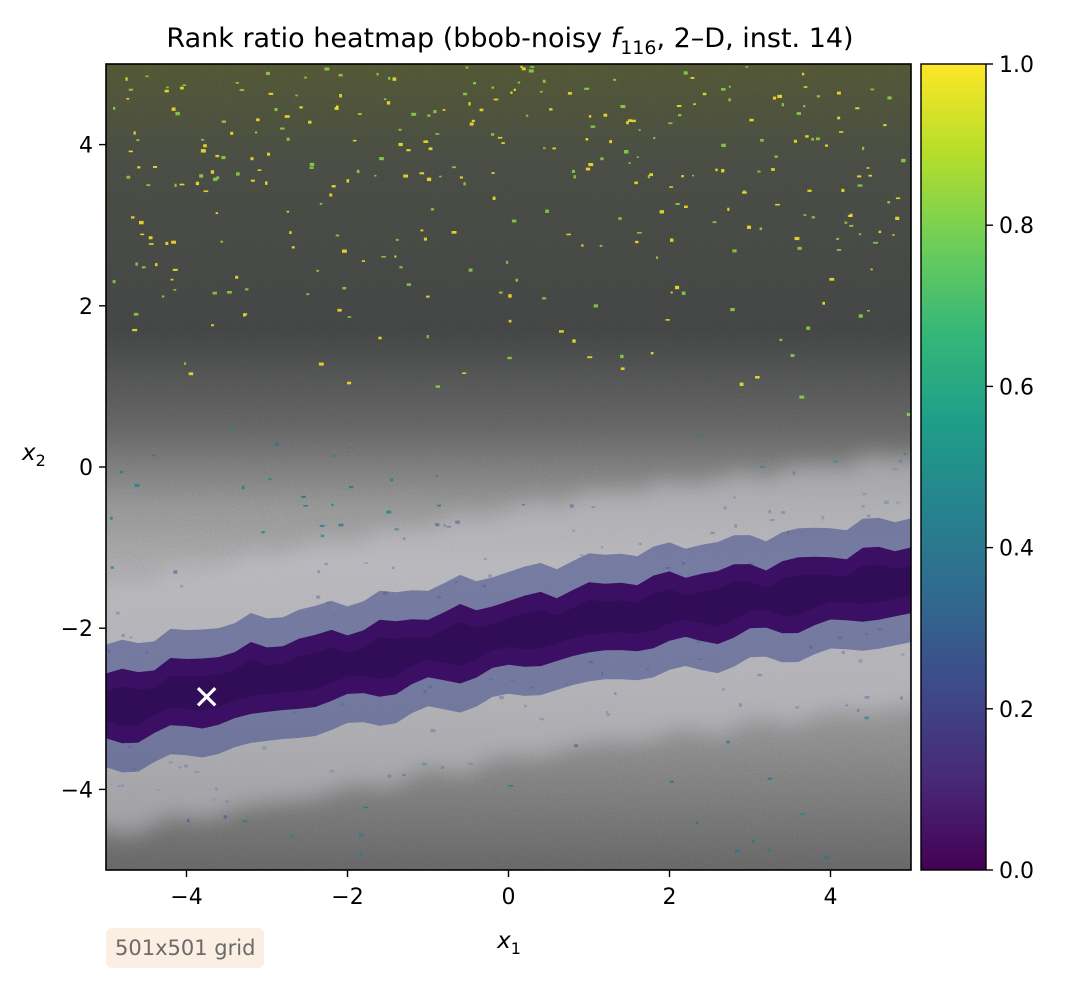 Image resolution: width=1069 pixels, height=982 pixels. Describe the element at coordinates (1016, 549) in the screenshot. I see `colorbar-tick-label: 0.4` at that location.